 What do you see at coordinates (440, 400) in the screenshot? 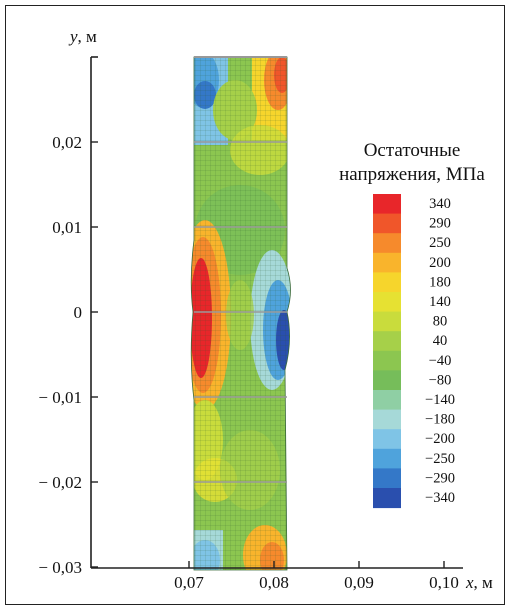
I see `legend-label: −140` at bounding box center [440, 400].